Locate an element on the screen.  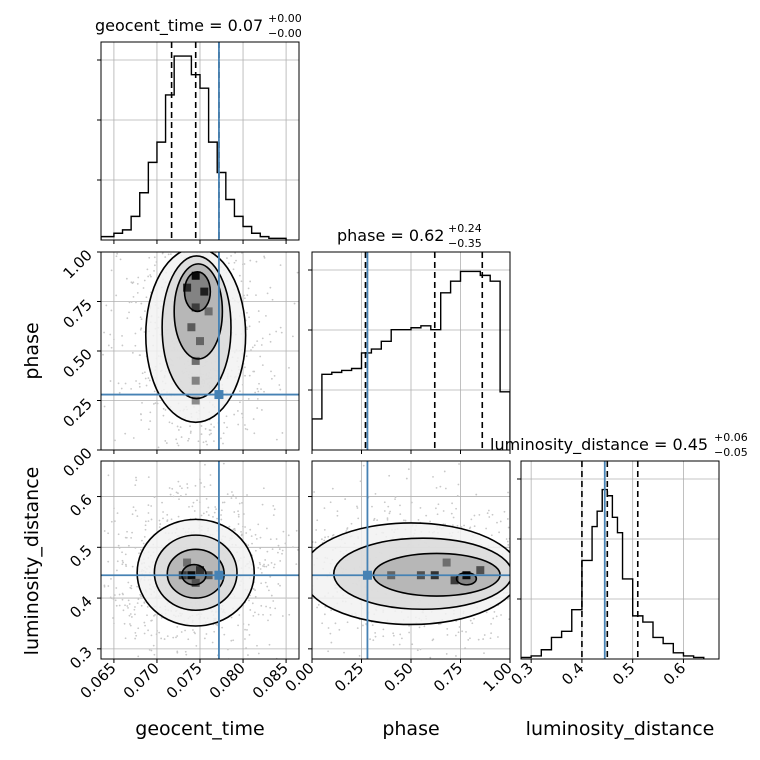
ytick-label-luminosity_distance: 0.4 is located at coordinates (81, 607).